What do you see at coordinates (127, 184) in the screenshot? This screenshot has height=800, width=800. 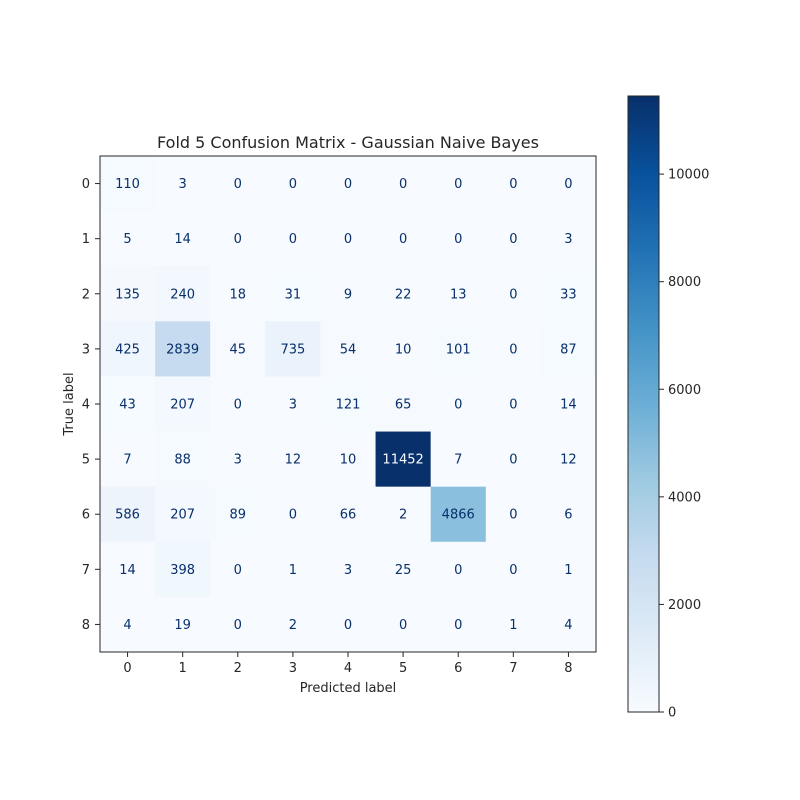 I see `cell-value-label: 110` at bounding box center [127, 184].